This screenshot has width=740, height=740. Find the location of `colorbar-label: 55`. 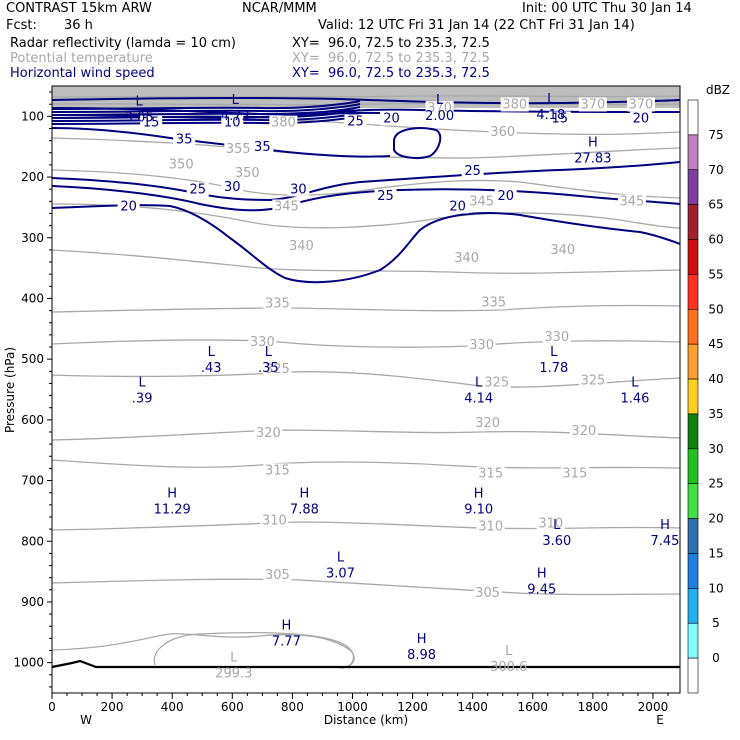

colorbar-label: 55 is located at coordinates (715, 274).